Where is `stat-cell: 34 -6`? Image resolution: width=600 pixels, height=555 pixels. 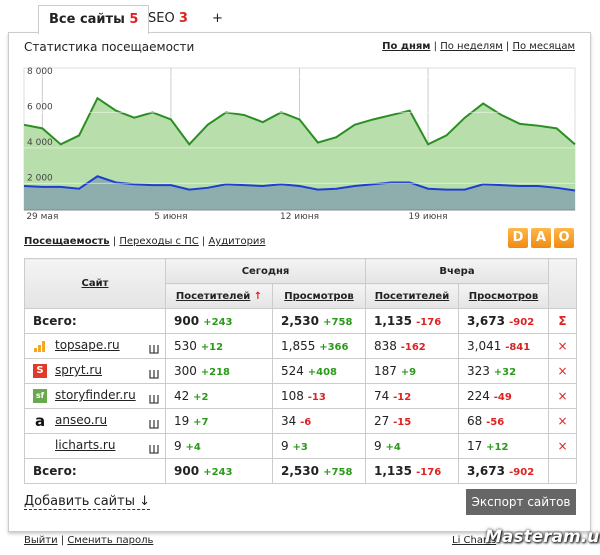
stat-cell: 34 -6 is located at coordinates (319, 421).